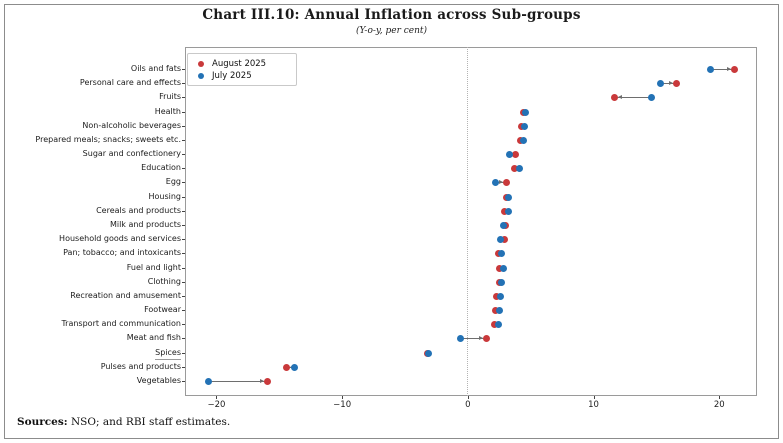  What do you see at coordinates (153, 338) in the screenshot?
I see `category-label: Meat and fish` at bounding box center [153, 338].